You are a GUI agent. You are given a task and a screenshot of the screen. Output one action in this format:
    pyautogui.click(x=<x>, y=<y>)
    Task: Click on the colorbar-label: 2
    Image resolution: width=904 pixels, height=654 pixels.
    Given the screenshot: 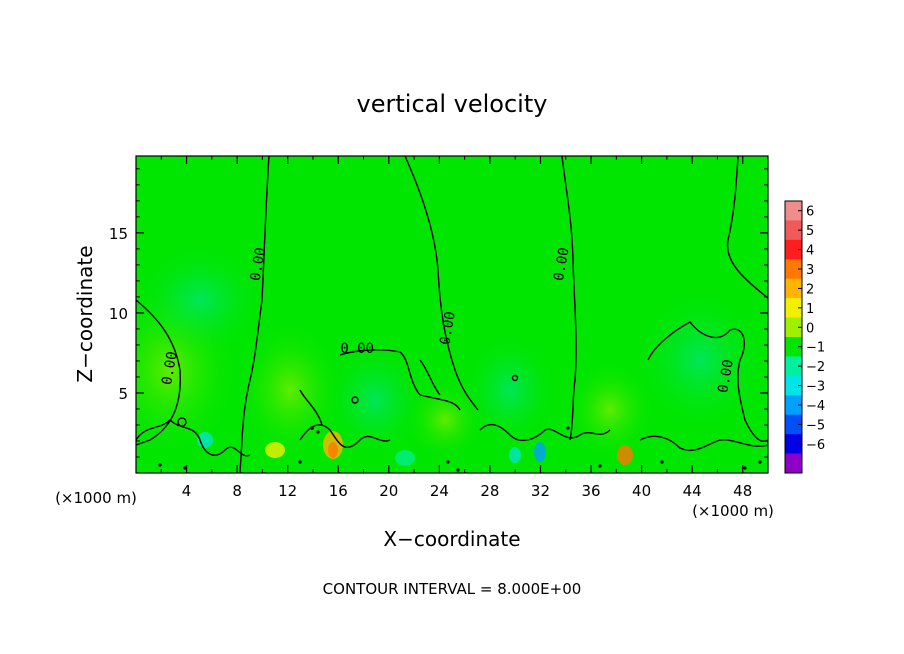 What is the action you would take?
    pyautogui.click(x=810, y=289)
    